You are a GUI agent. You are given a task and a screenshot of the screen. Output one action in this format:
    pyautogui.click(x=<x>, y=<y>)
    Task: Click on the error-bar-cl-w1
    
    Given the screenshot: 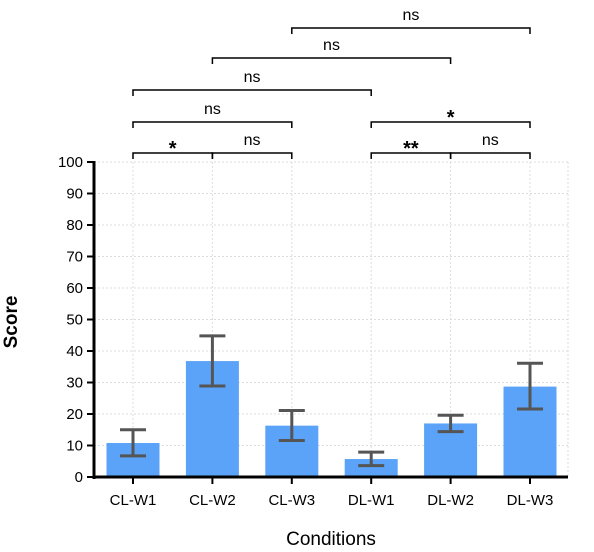 What is the action you would take?
    pyautogui.click(x=133, y=443)
    